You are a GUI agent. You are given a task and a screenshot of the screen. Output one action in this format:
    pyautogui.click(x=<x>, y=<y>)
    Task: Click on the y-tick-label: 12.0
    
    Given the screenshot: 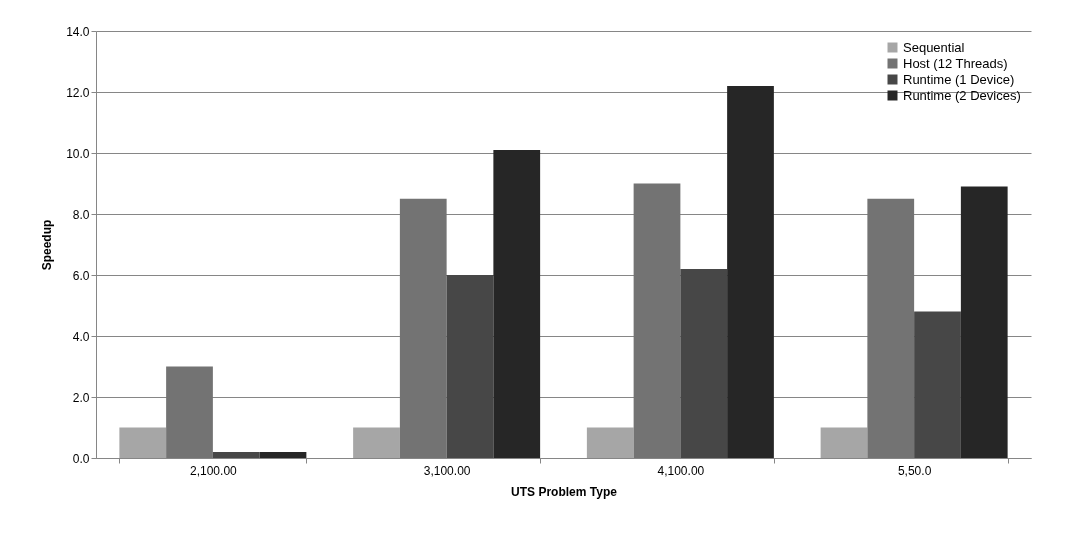 What is the action you would take?
    pyautogui.click(x=78, y=92)
    